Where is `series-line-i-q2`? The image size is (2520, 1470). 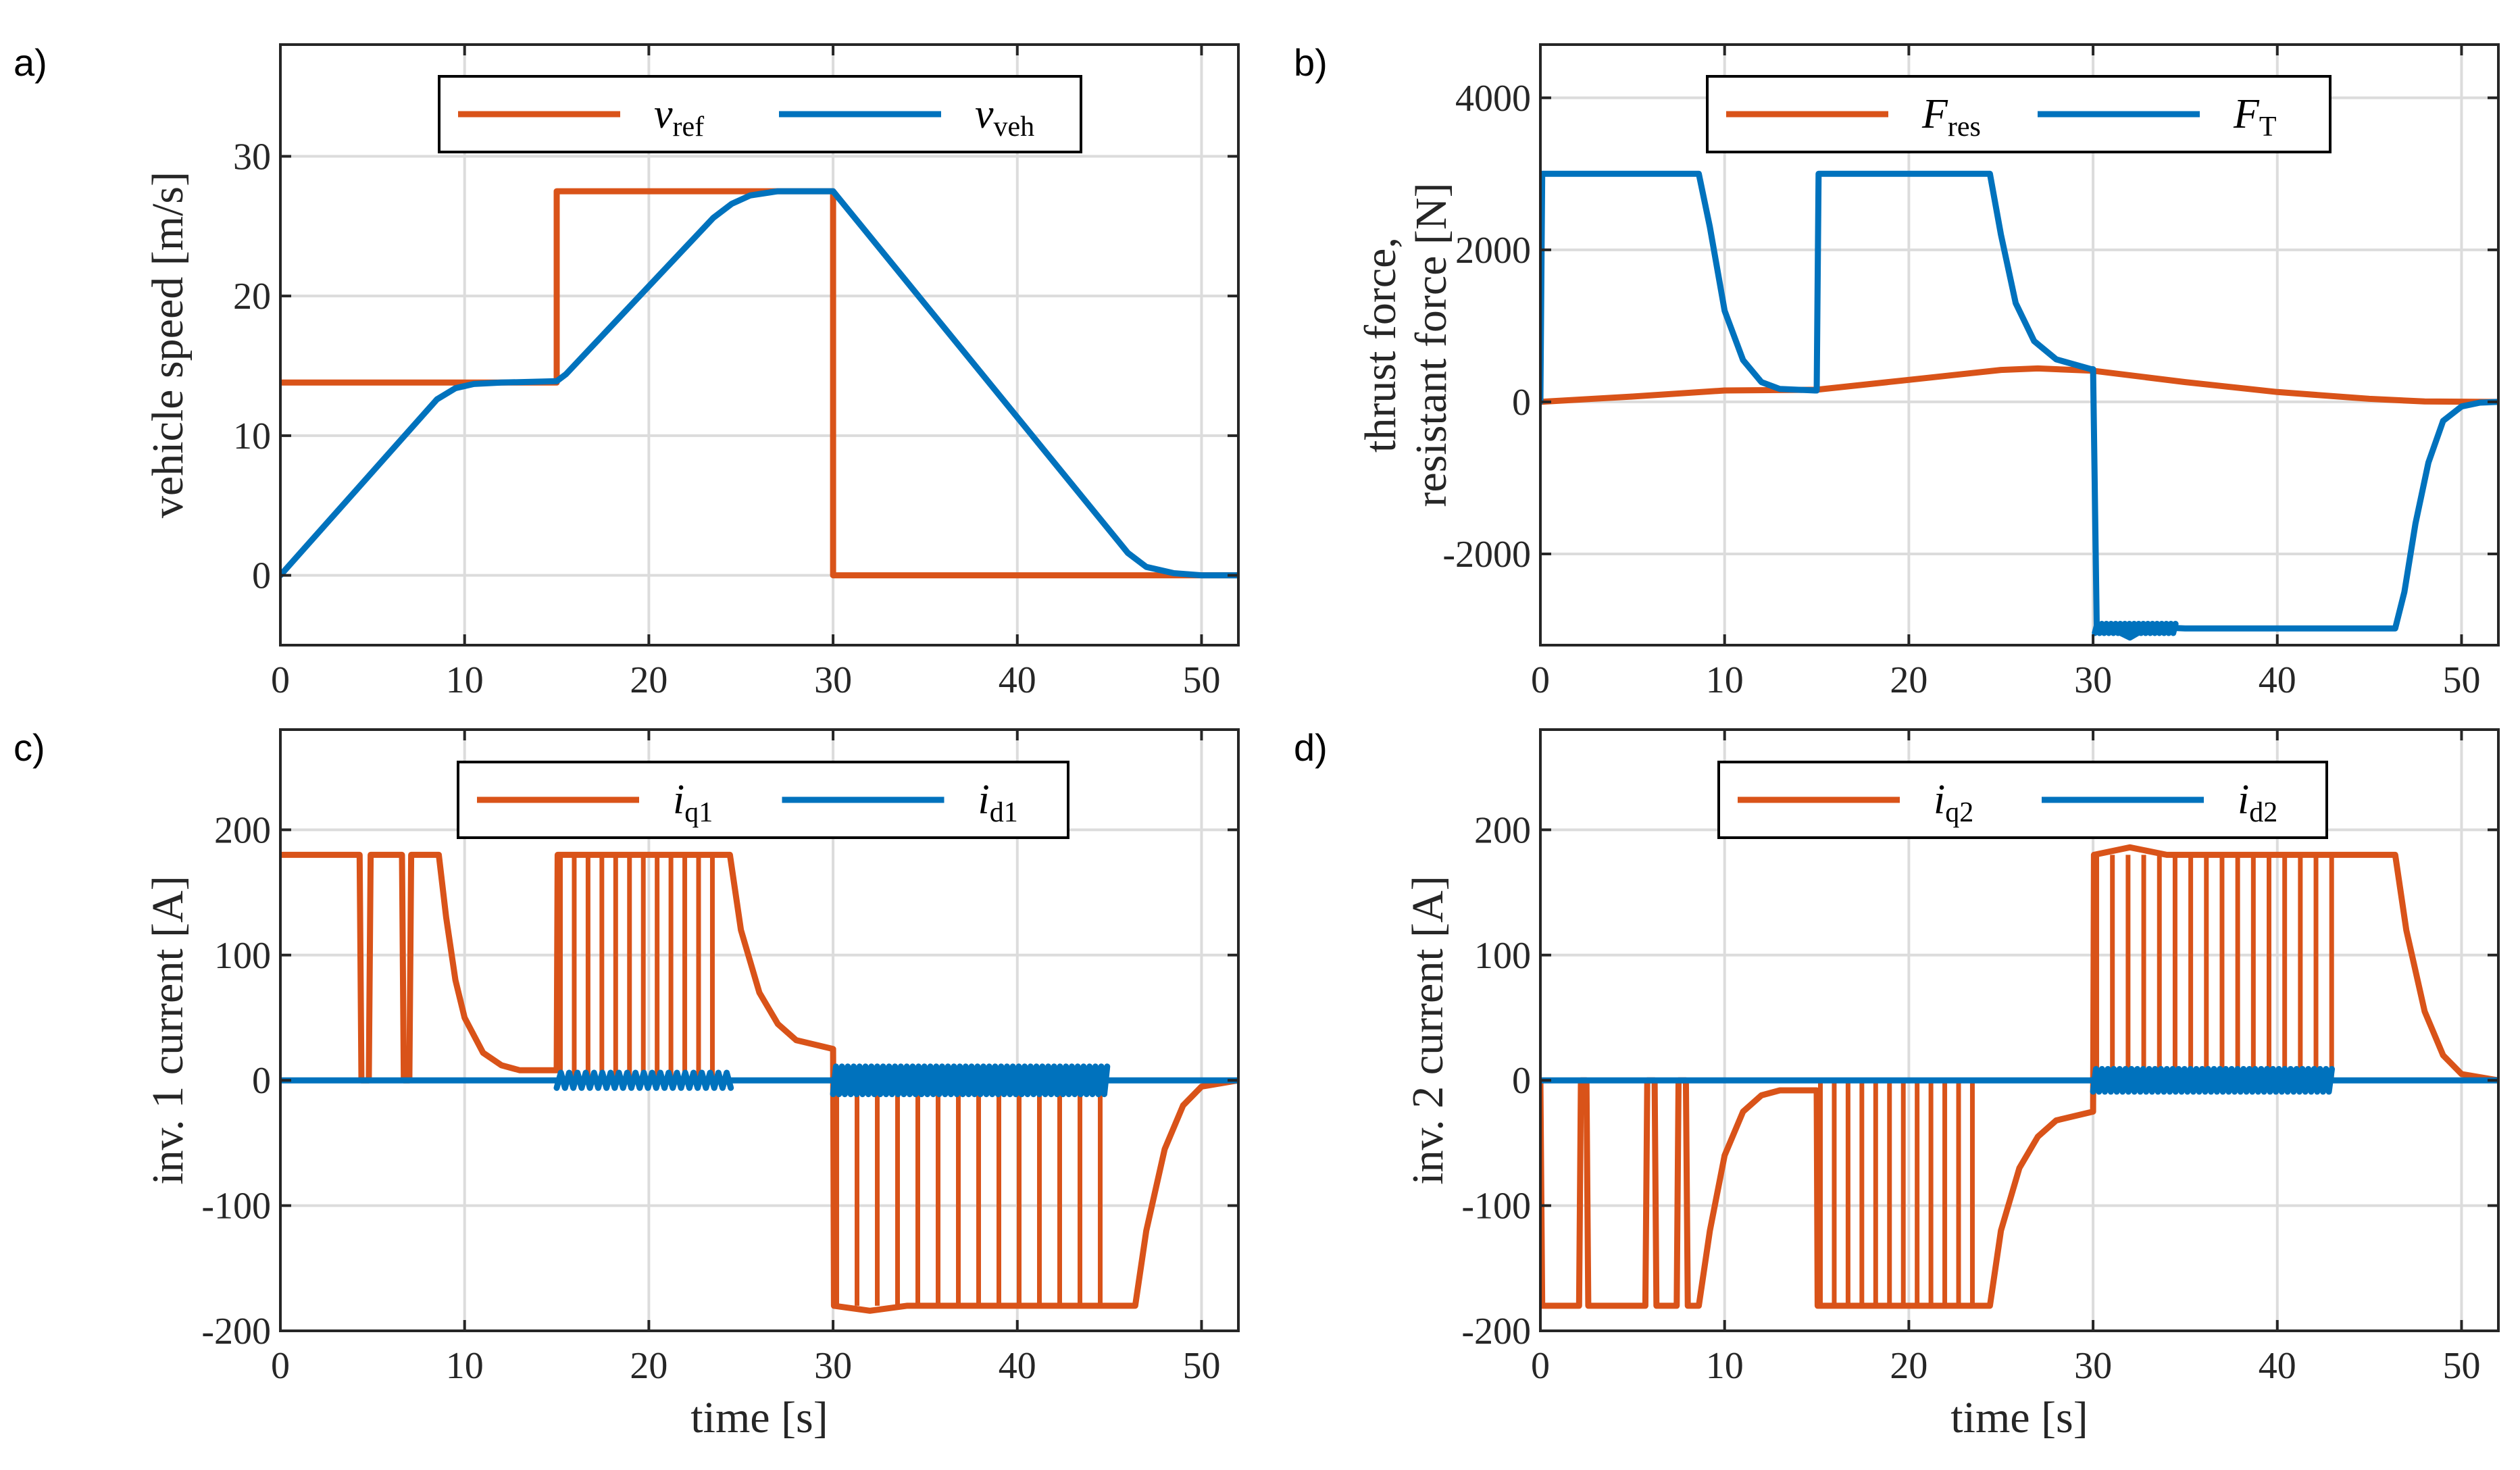 series-line-i-q2 is located at coordinates (2019, 1076).